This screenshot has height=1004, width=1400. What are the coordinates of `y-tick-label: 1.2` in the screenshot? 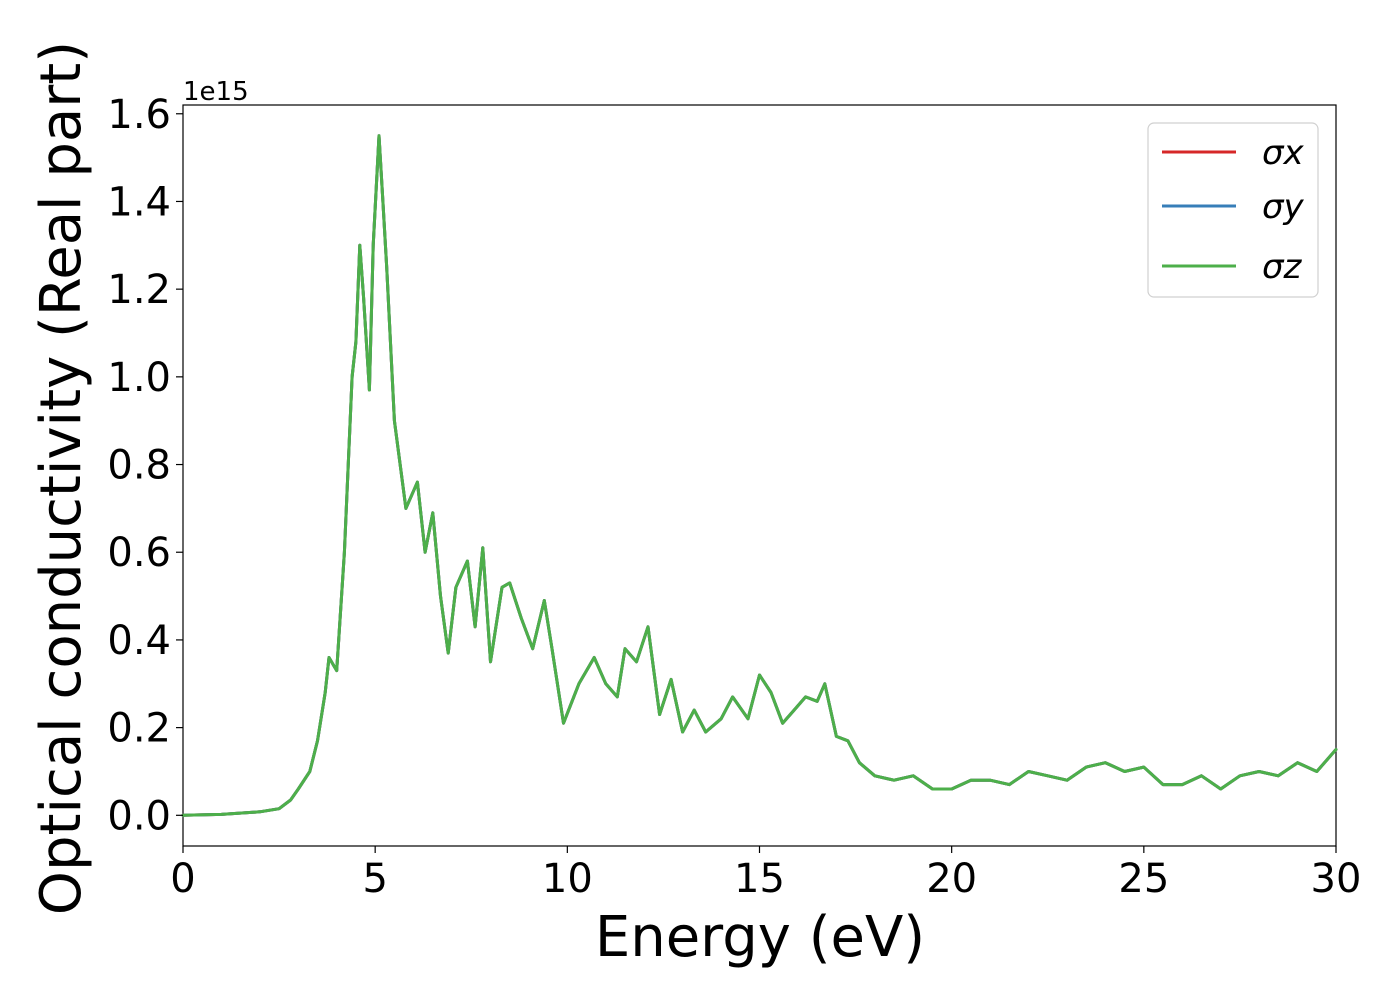 It's located at (139, 290).